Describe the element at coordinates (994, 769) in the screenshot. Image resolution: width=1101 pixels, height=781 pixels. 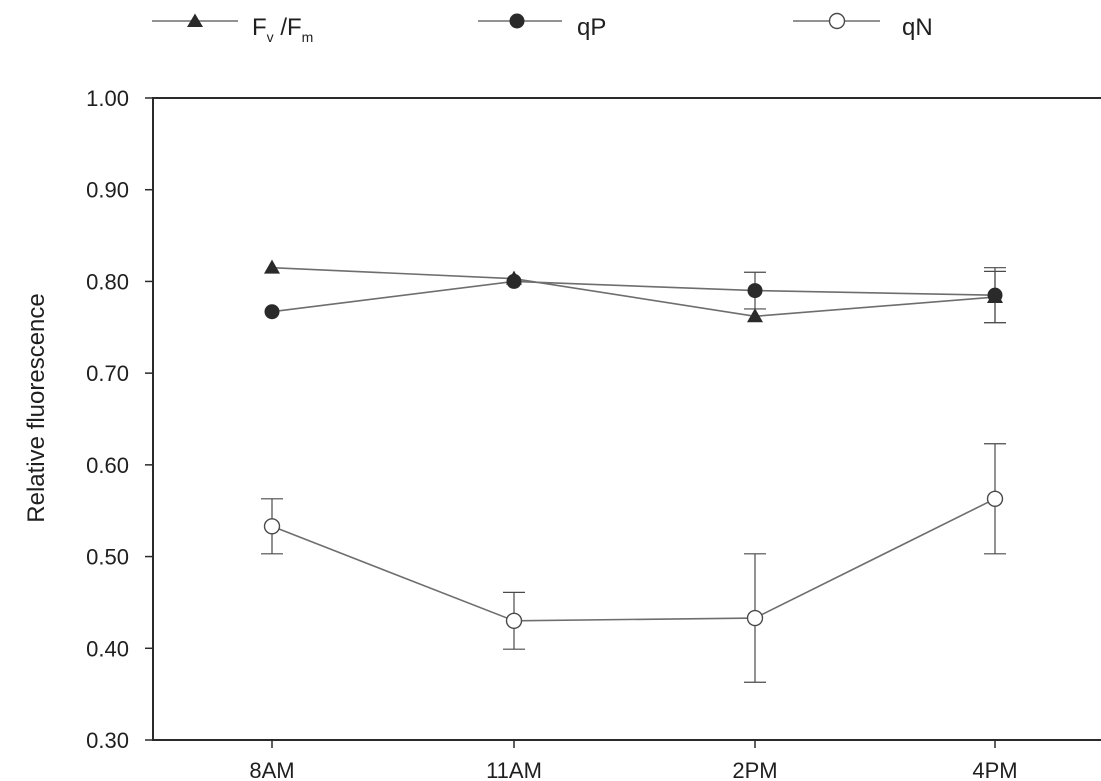
I see `x-tick-label: 4PM` at that location.